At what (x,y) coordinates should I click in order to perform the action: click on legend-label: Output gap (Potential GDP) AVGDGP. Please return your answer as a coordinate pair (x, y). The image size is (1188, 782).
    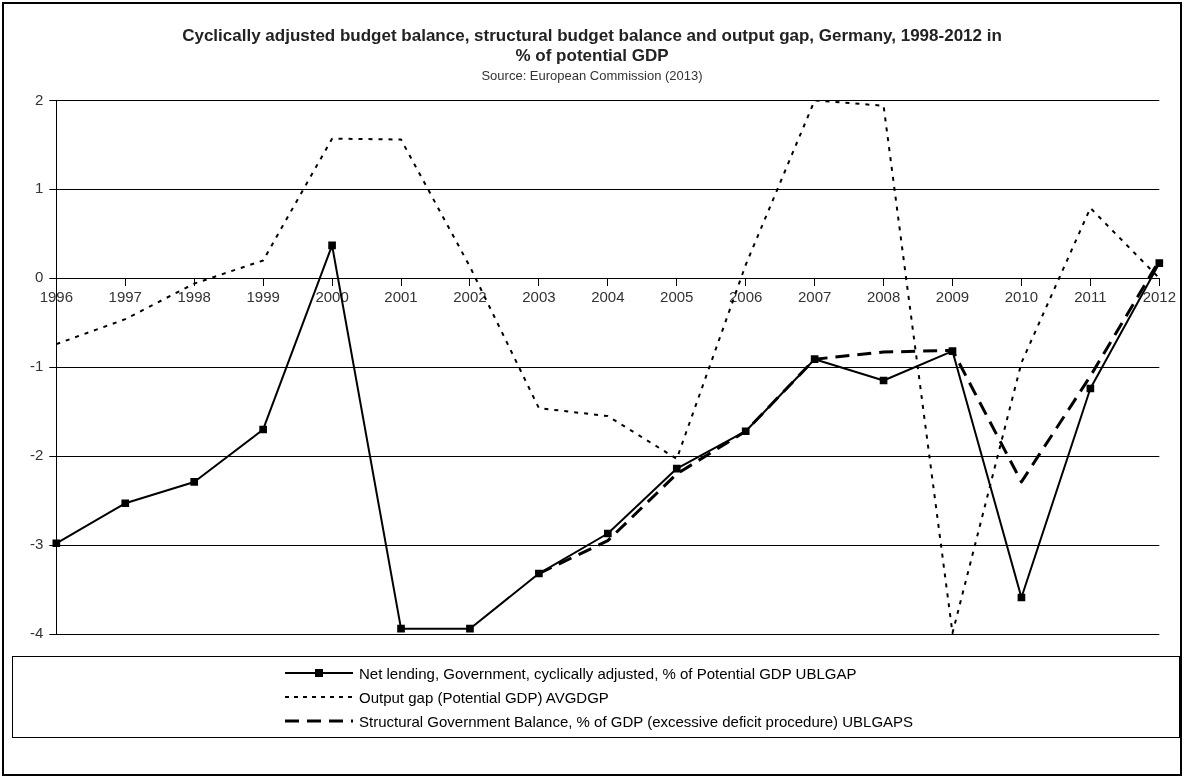
    Looking at the image, I should click on (484, 697).